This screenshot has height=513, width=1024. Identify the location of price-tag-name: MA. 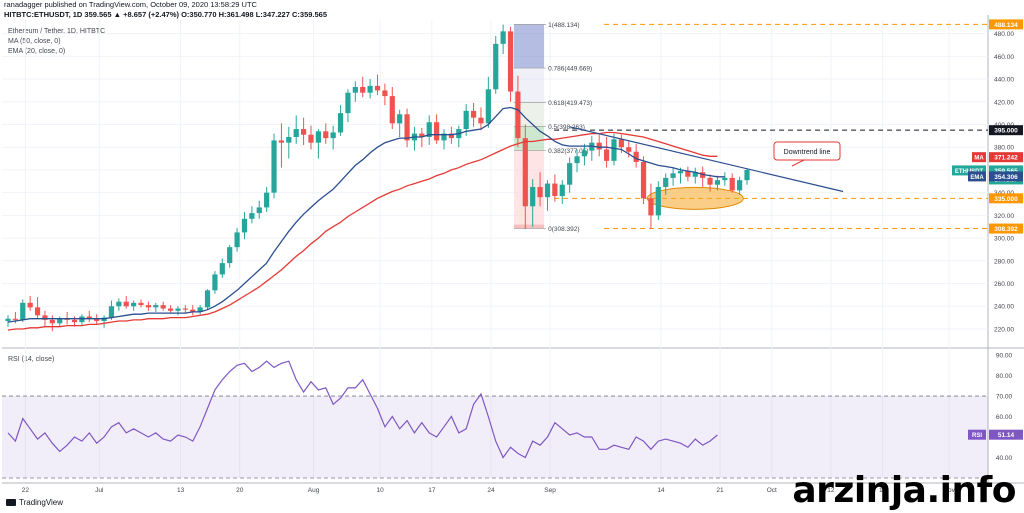
(979, 159).